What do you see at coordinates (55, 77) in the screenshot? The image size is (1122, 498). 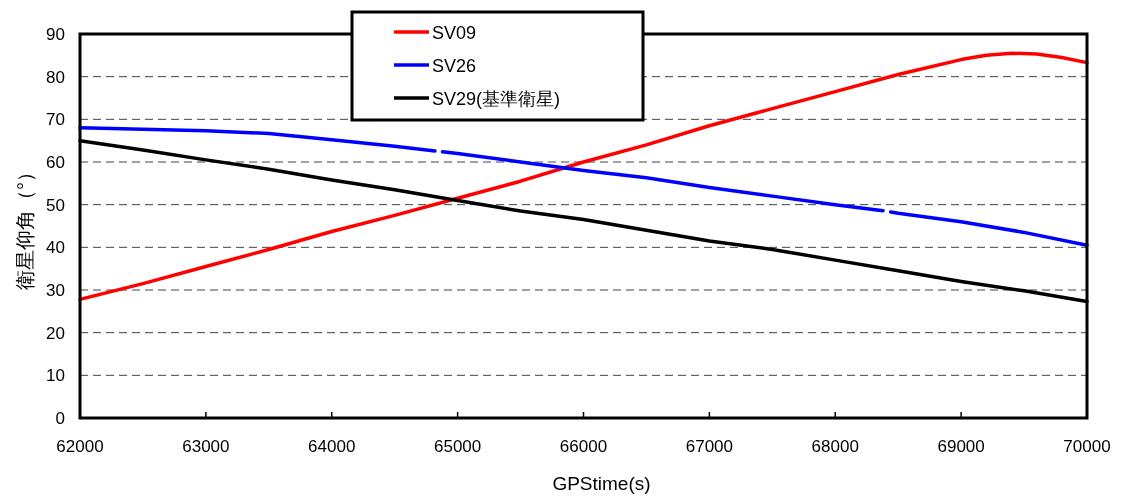 I see `y-tick-label: 80` at bounding box center [55, 77].